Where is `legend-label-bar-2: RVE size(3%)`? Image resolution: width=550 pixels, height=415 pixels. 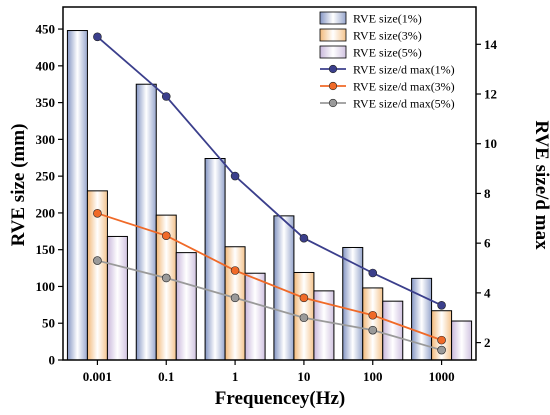 legend-label-bar-2: RVE size(3%) is located at coordinates (387, 36).